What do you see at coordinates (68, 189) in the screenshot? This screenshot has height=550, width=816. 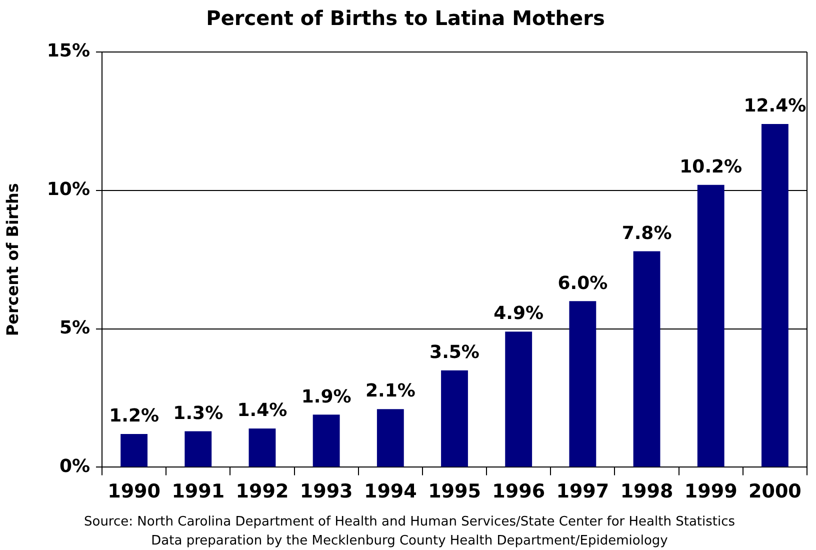 I see `y-tick-label: 10%` at bounding box center [68, 189].